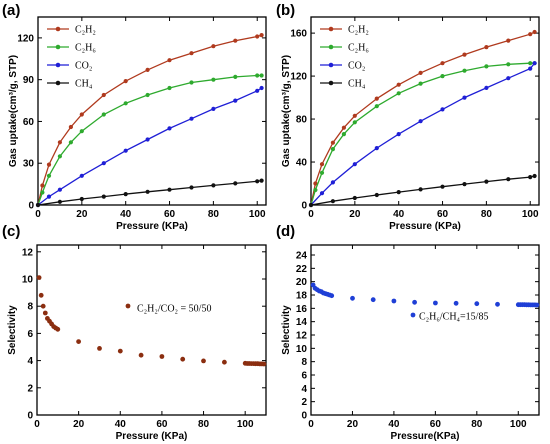 The height and width of the screenshot is (444, 550). Describe the element at coordinates (37, 424) in the screenshot. I see `x-tick-label: 0` at that location.